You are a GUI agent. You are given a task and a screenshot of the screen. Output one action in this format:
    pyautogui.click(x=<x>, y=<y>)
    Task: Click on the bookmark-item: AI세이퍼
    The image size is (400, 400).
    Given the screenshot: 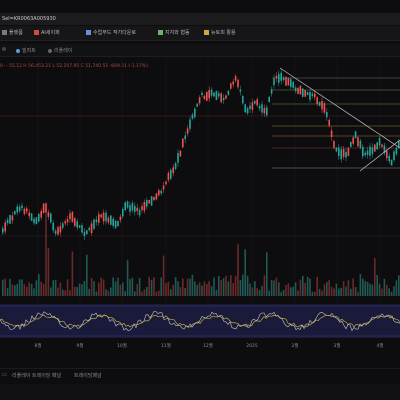 What is the action you would take?
    pyautogui.click(x=47, y=32)
    